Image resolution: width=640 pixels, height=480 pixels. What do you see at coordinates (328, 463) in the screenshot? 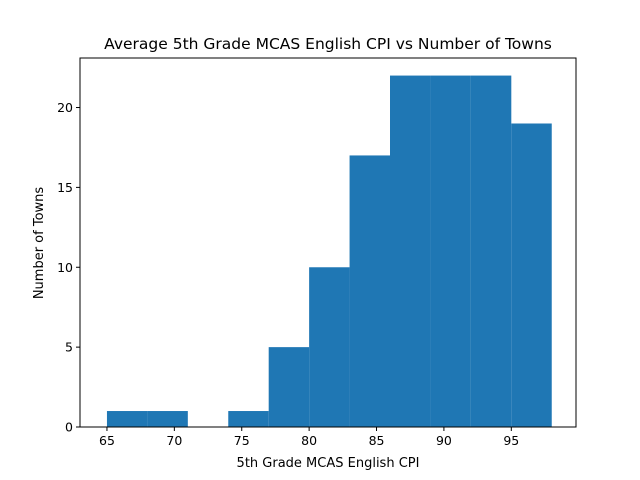
I see `x-axis-label: 5th Grade MCAS English CPI` at bounding box center [328, 463].